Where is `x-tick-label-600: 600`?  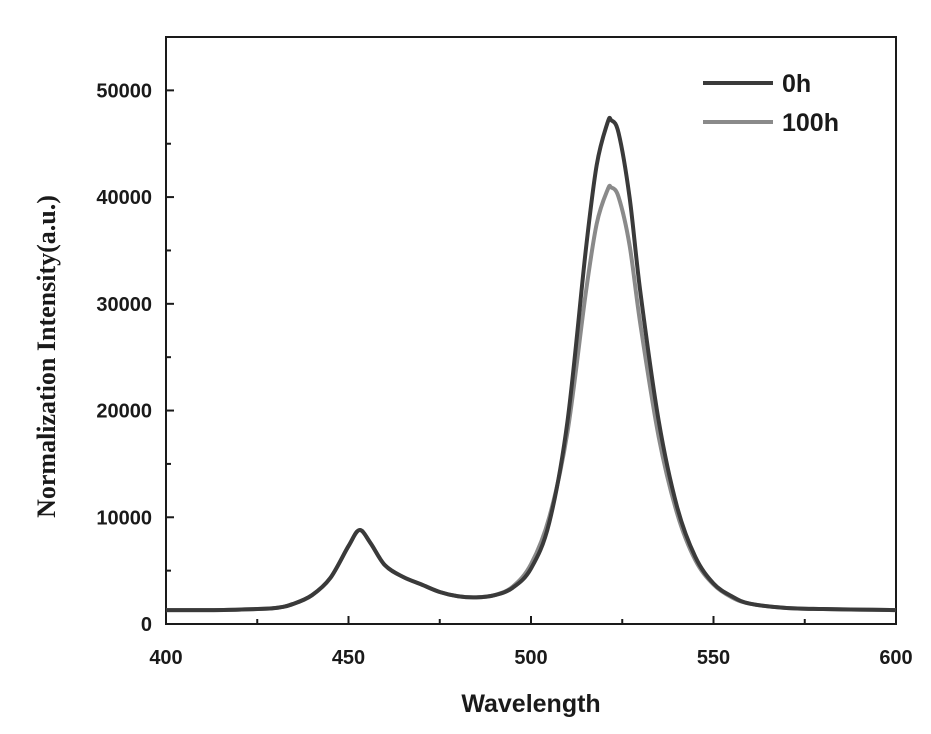
x-tick-label-600: 600 is located at coordinates (895, 658).